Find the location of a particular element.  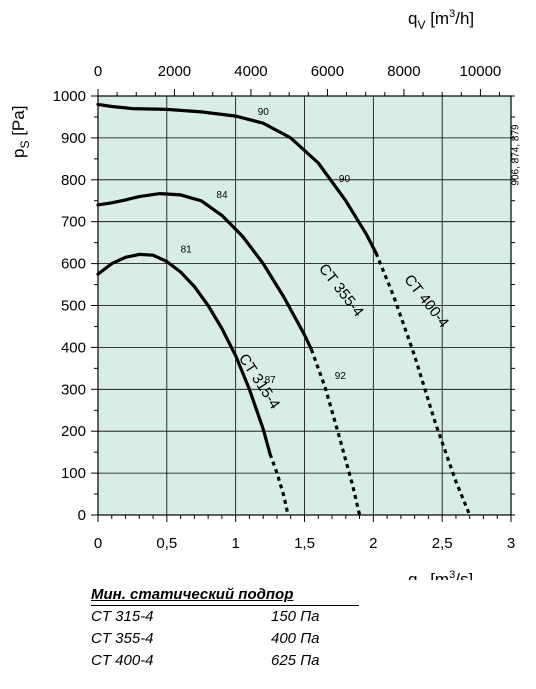

x-tick-label: 2 is located at coordinates (373, 543).